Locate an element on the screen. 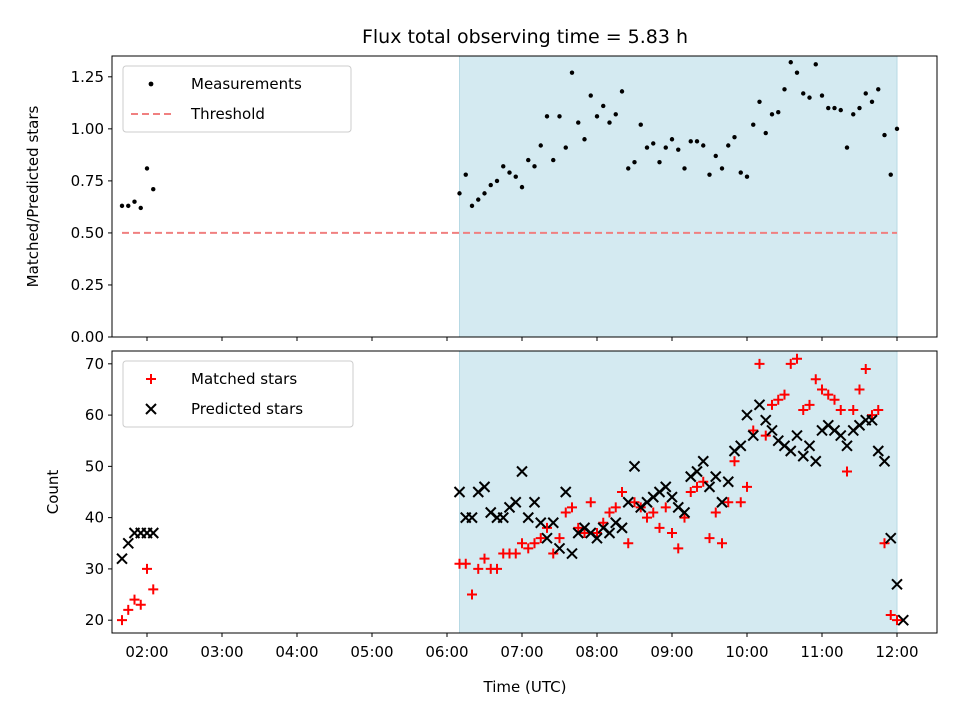  y-tick-label: 20 is located at coordinates (94, 620).